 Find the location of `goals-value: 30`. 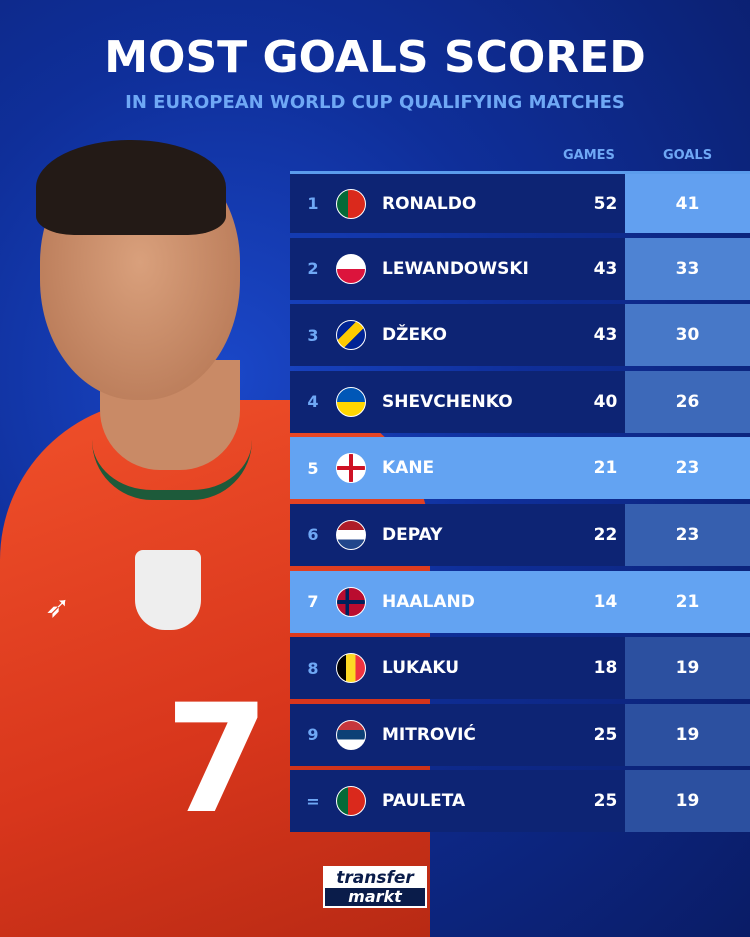

goals-value: 30 is located at coordinates (687, 335).